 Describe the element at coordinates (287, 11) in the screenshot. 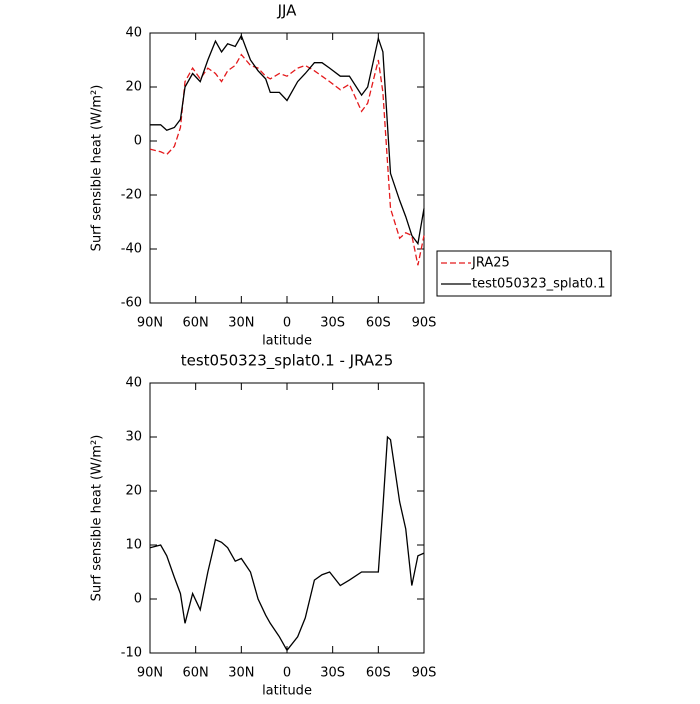

I see `chart-title: JJA` at that location.